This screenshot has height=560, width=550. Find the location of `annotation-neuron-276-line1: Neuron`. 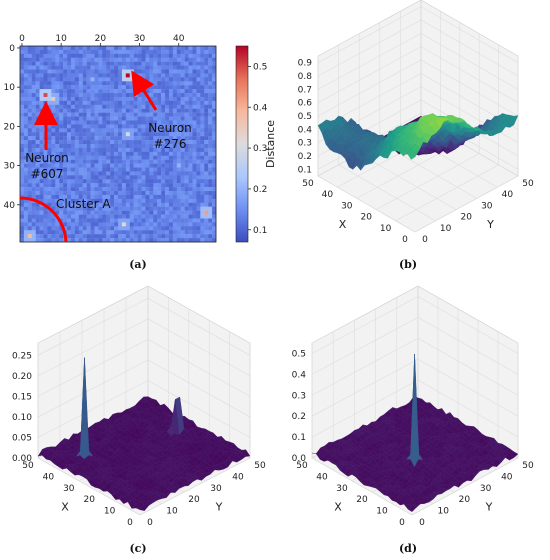

annotation-neuron-276-line1: Neuron is located at coordinates (170, 128).